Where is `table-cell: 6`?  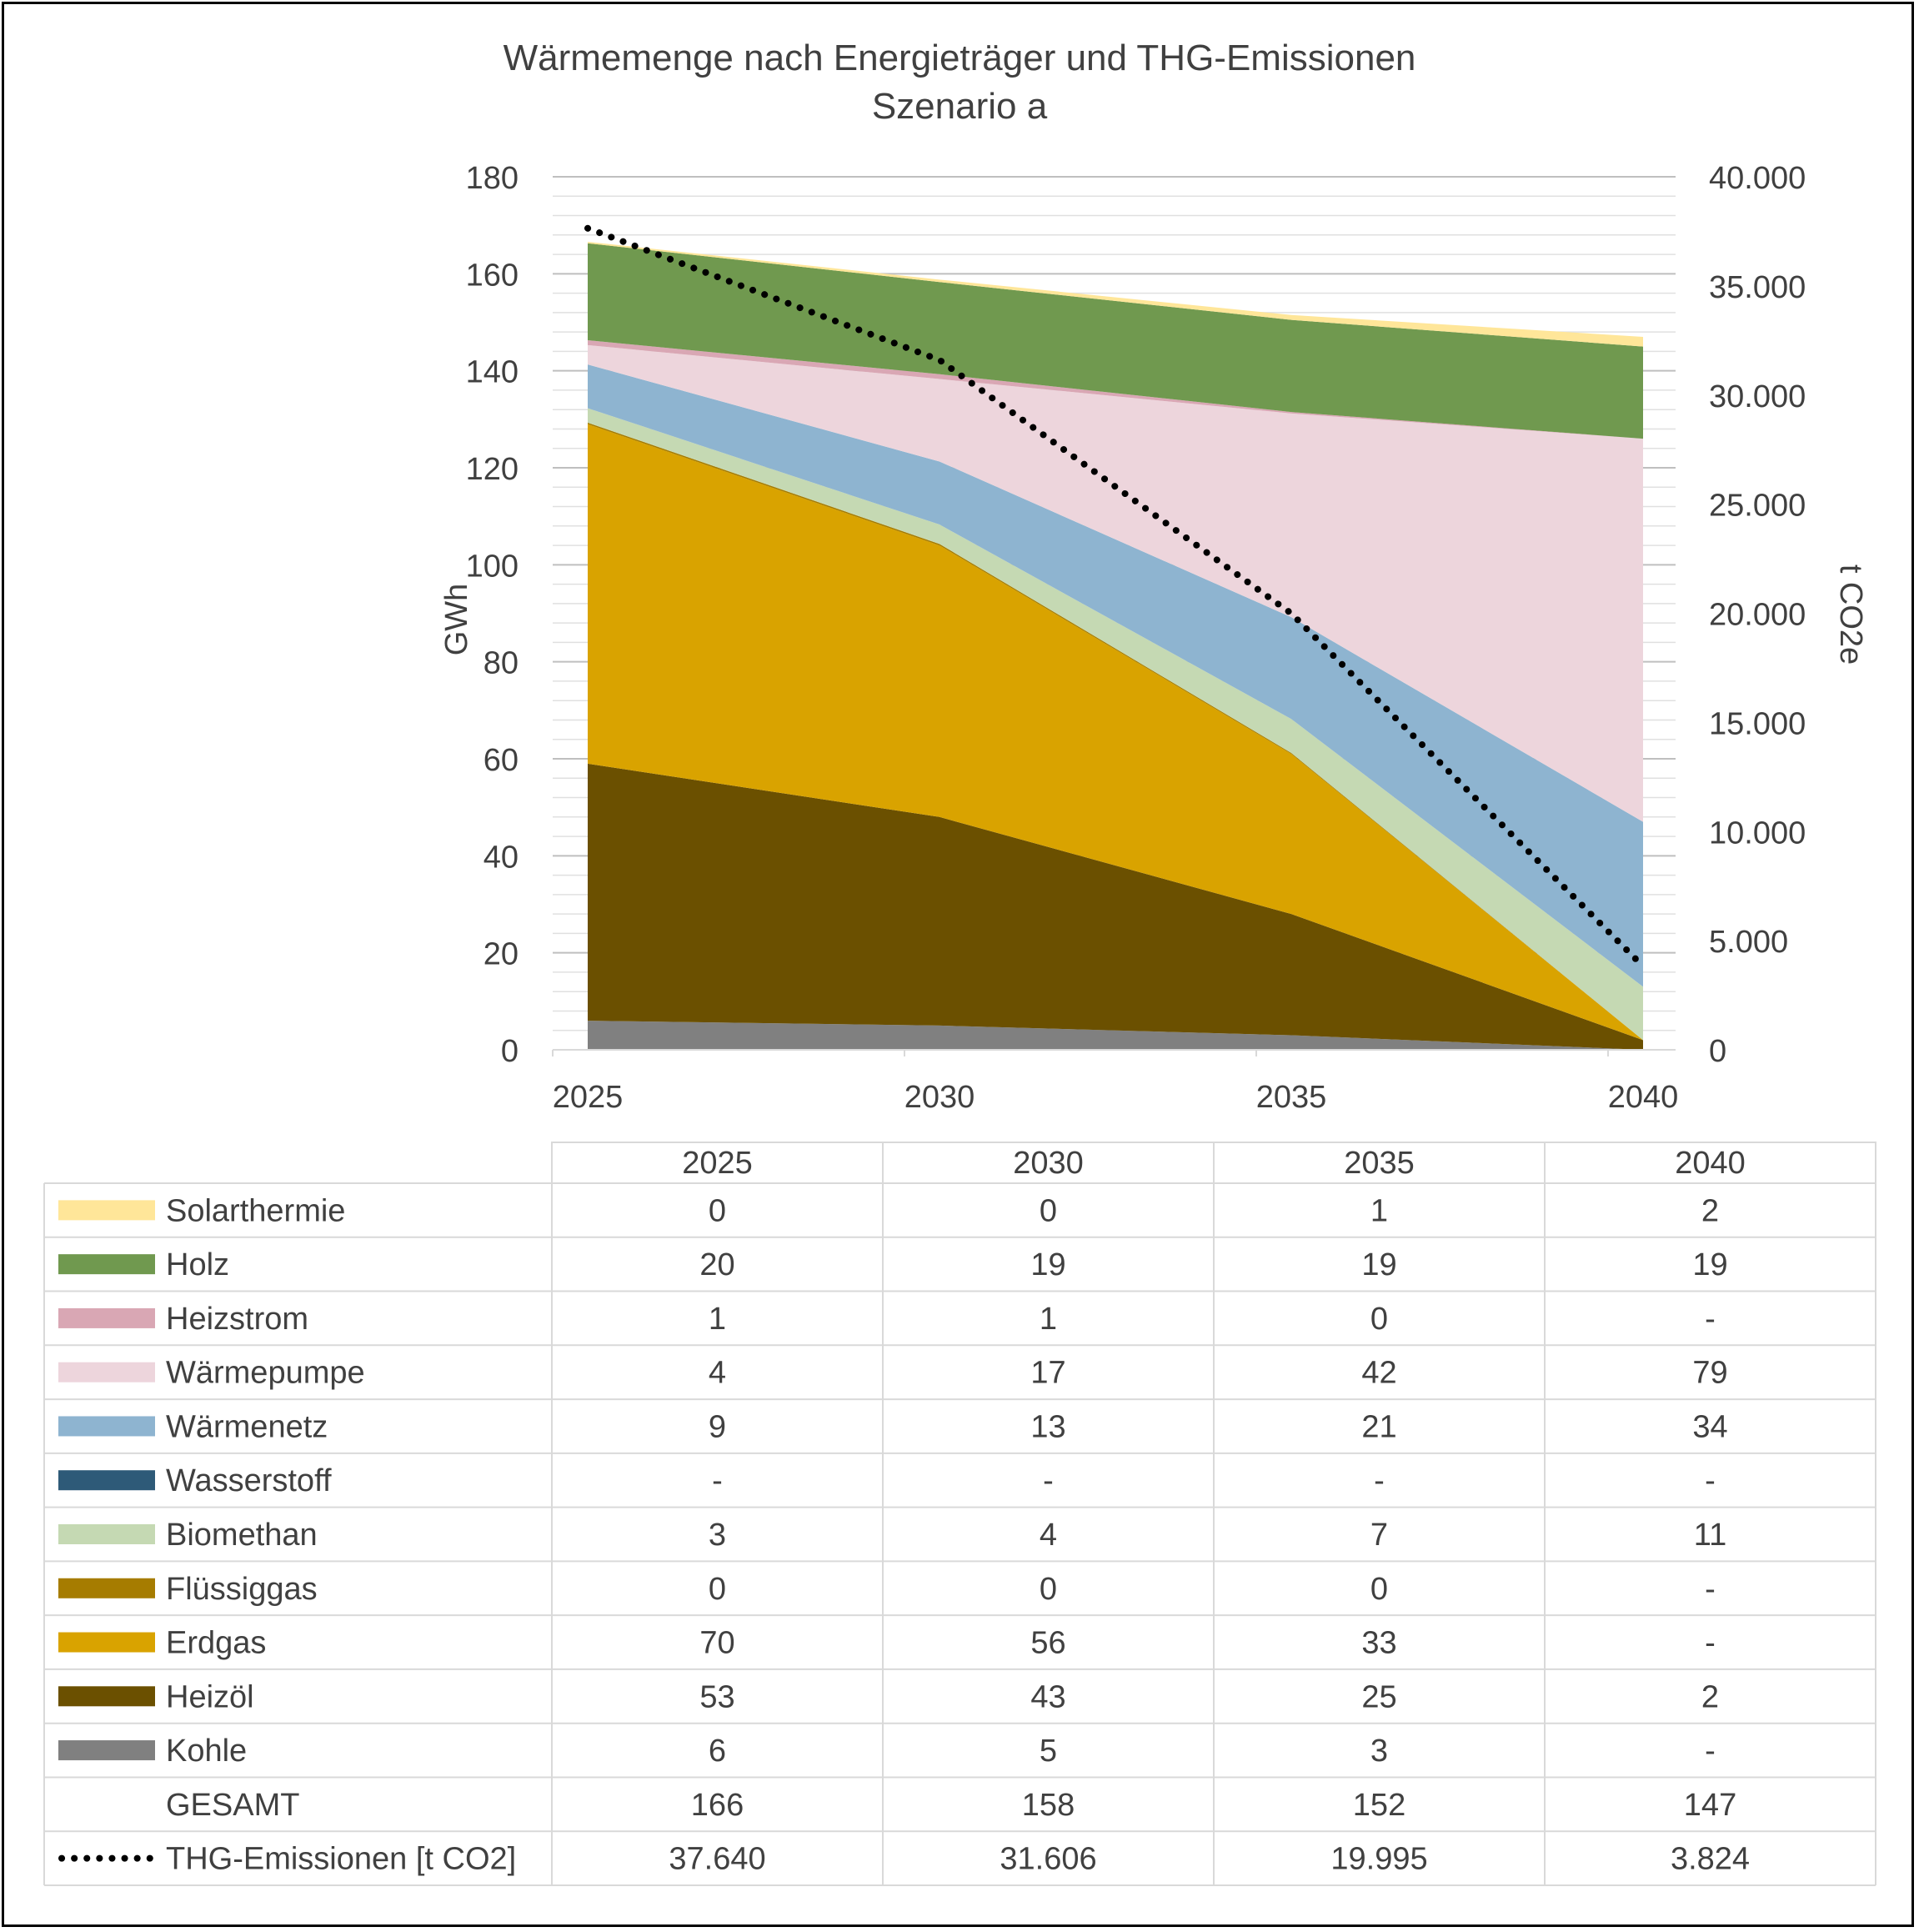 table-cell: 6 is located at coordinates (717, 1752).